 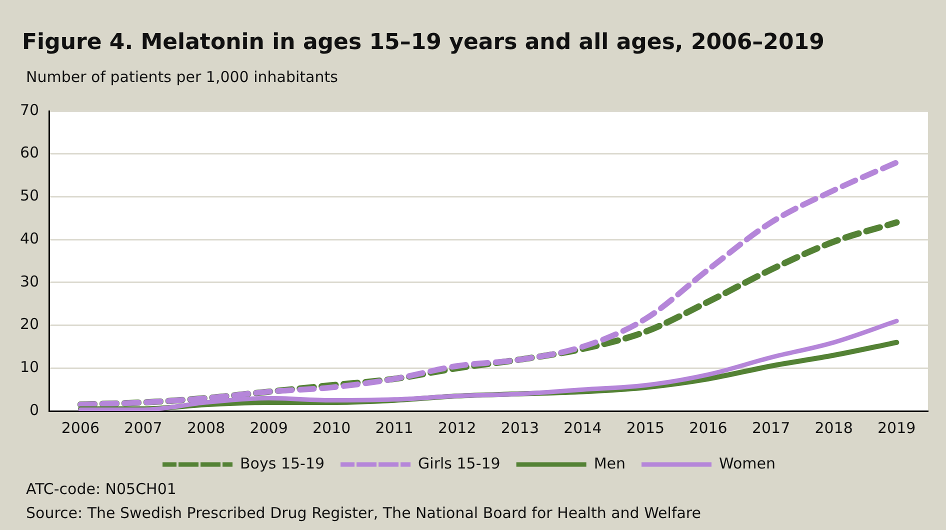 I want to click on x-tick-label: 2016, so click(x=708, y=427).